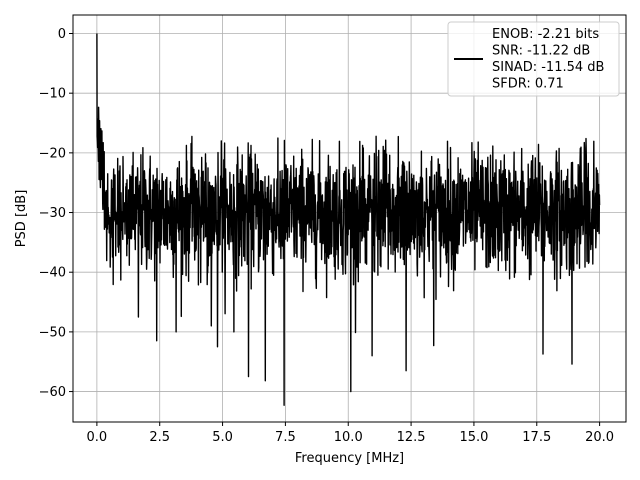 The image size is (640, 480). I want to click on y-tick-label: −40, so click(52, 273).